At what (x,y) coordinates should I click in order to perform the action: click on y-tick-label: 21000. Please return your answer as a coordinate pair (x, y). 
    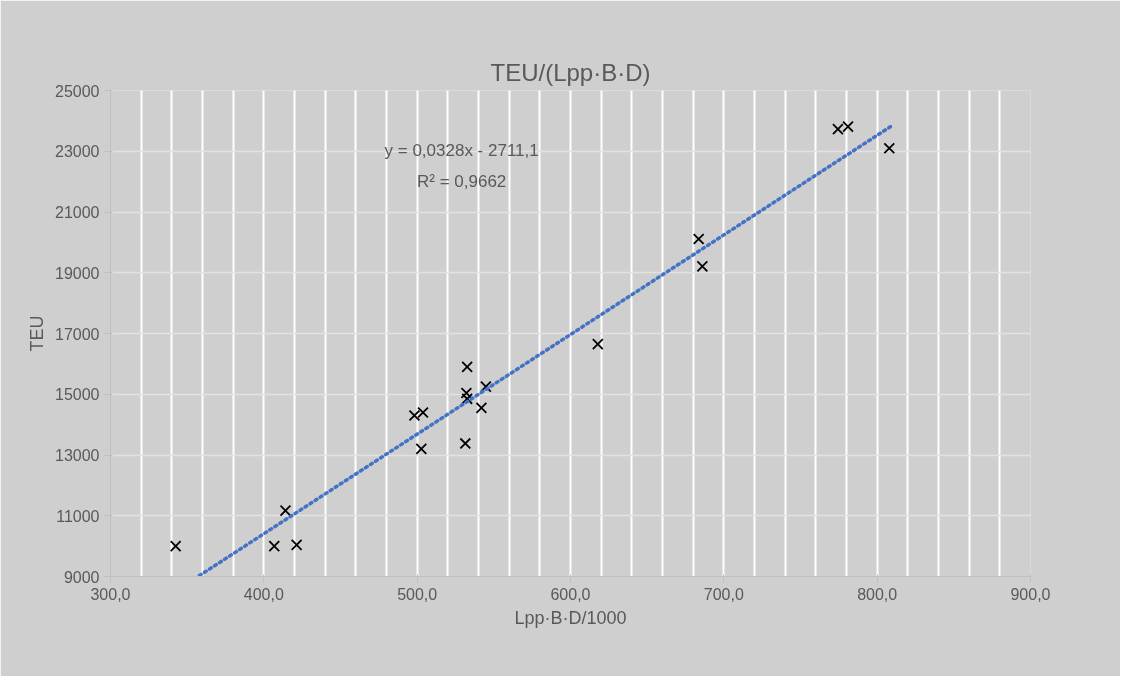
    Looking at the image, I should click on (77, 212).